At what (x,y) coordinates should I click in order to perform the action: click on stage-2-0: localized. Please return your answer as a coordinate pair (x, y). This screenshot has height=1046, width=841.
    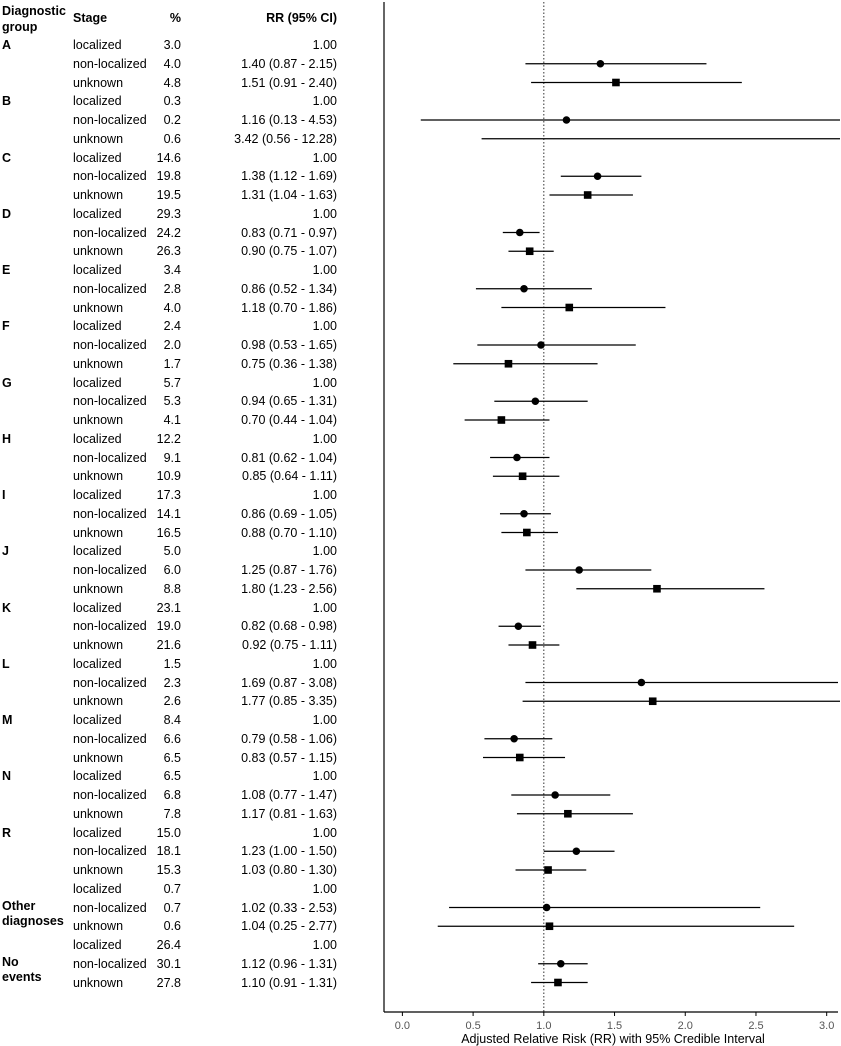
    Looking at the image, I should click on (97, 157).